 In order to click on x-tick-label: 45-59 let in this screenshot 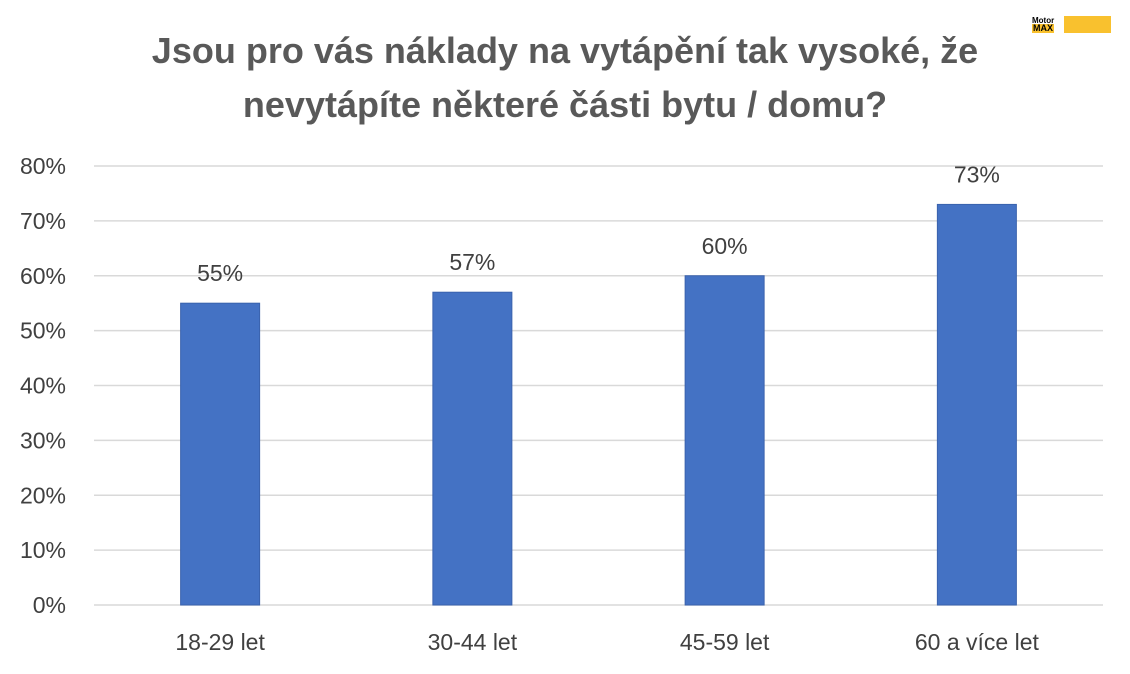, I will do `click(725, 642)`.